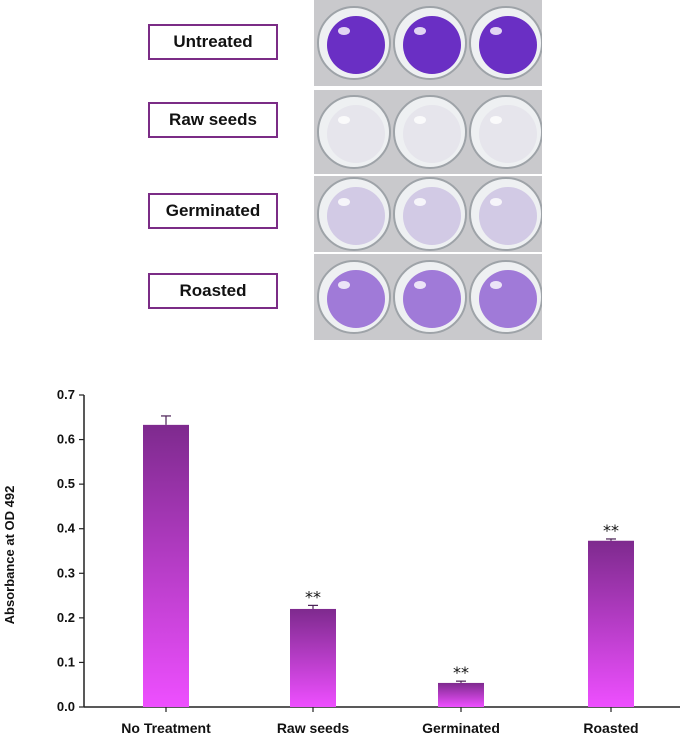 The image size is (685, 735). What do you see at coordinates (213, 291) in the screenshot?
I see `label-roasted: Roasted` at bounding box center [213, 291].